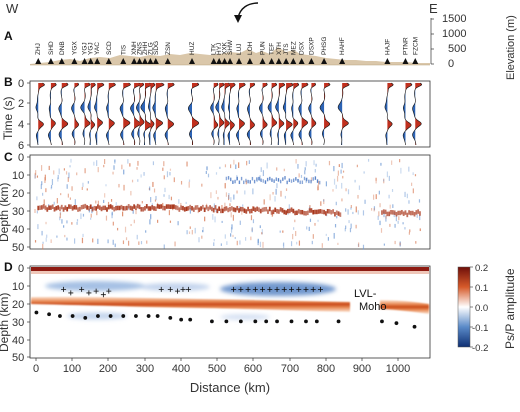 The width and height of the screenshot is (520, 412). Describe the element at coordinates (293, 48) in the screenshot. I see `station-label: MEZ` at that location.